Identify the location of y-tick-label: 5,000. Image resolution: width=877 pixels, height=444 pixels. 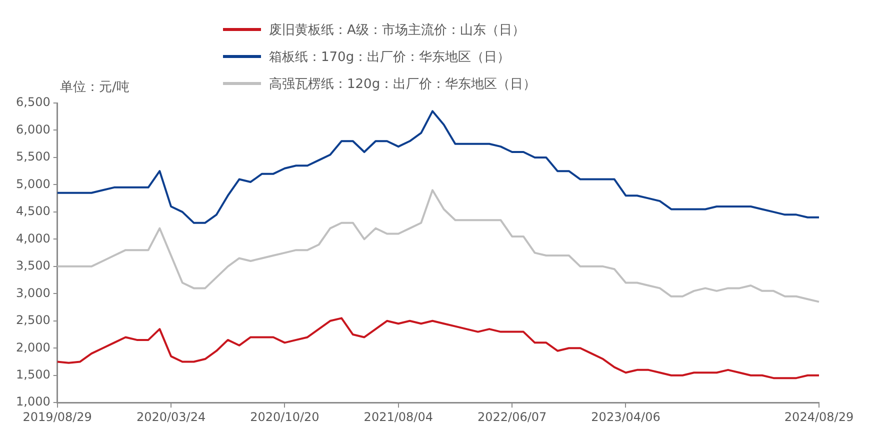
(33, 183).